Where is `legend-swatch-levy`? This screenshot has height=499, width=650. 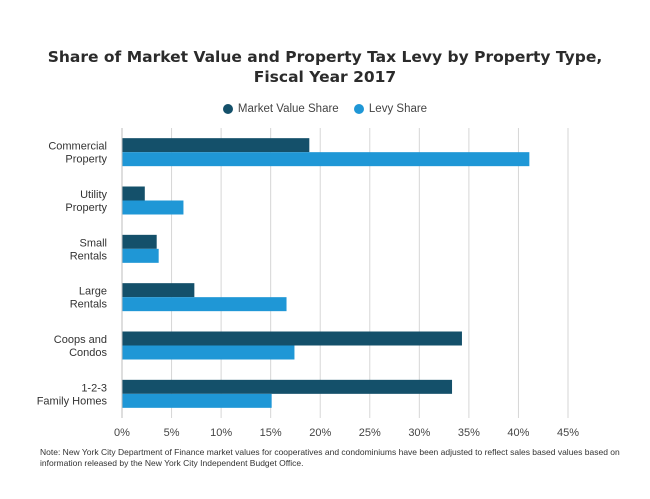
legend-swatch-levy is located at coordinates (358, 109).